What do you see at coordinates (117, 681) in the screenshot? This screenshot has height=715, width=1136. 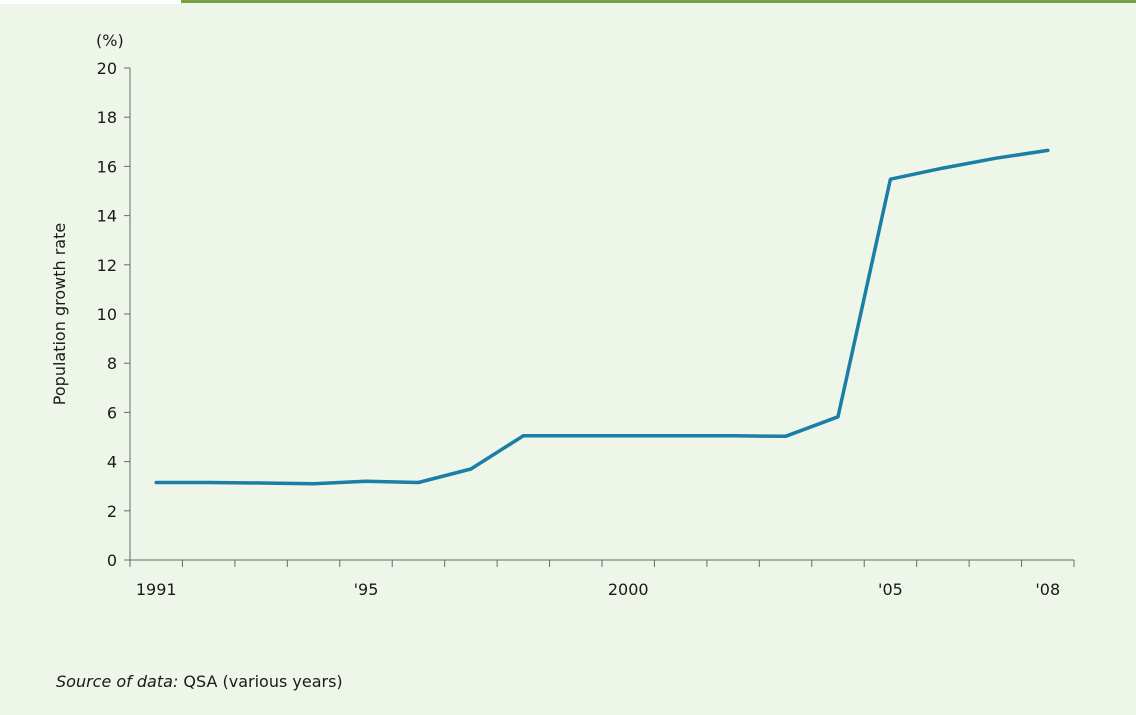 I see `source-label: Source of data:` at bounding box center [117, 681].